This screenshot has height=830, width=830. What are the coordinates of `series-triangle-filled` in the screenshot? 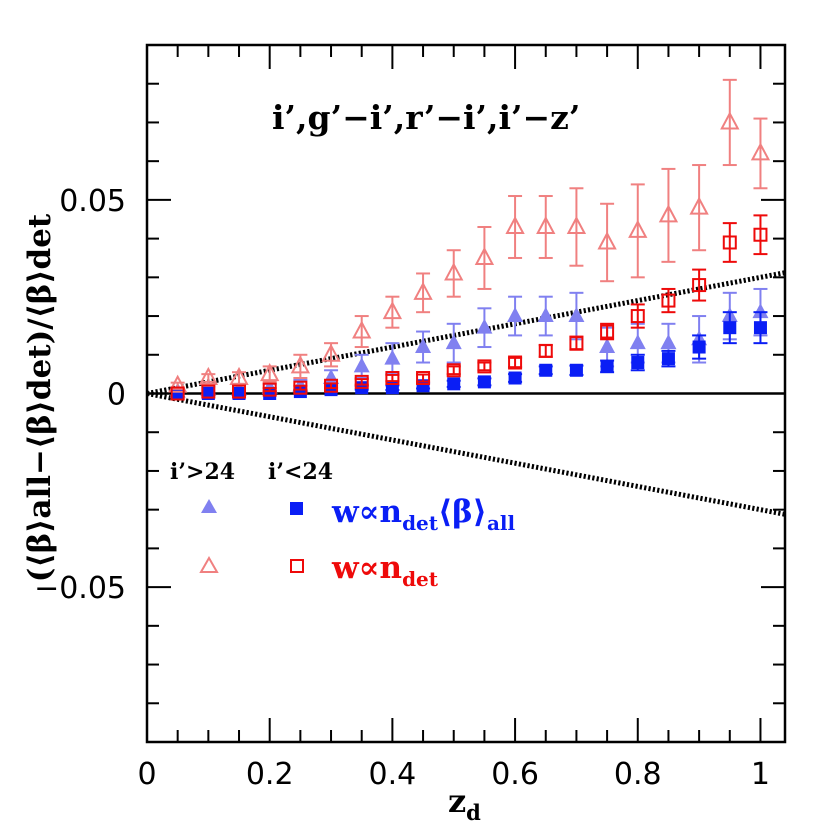 It's located at (469, 342).